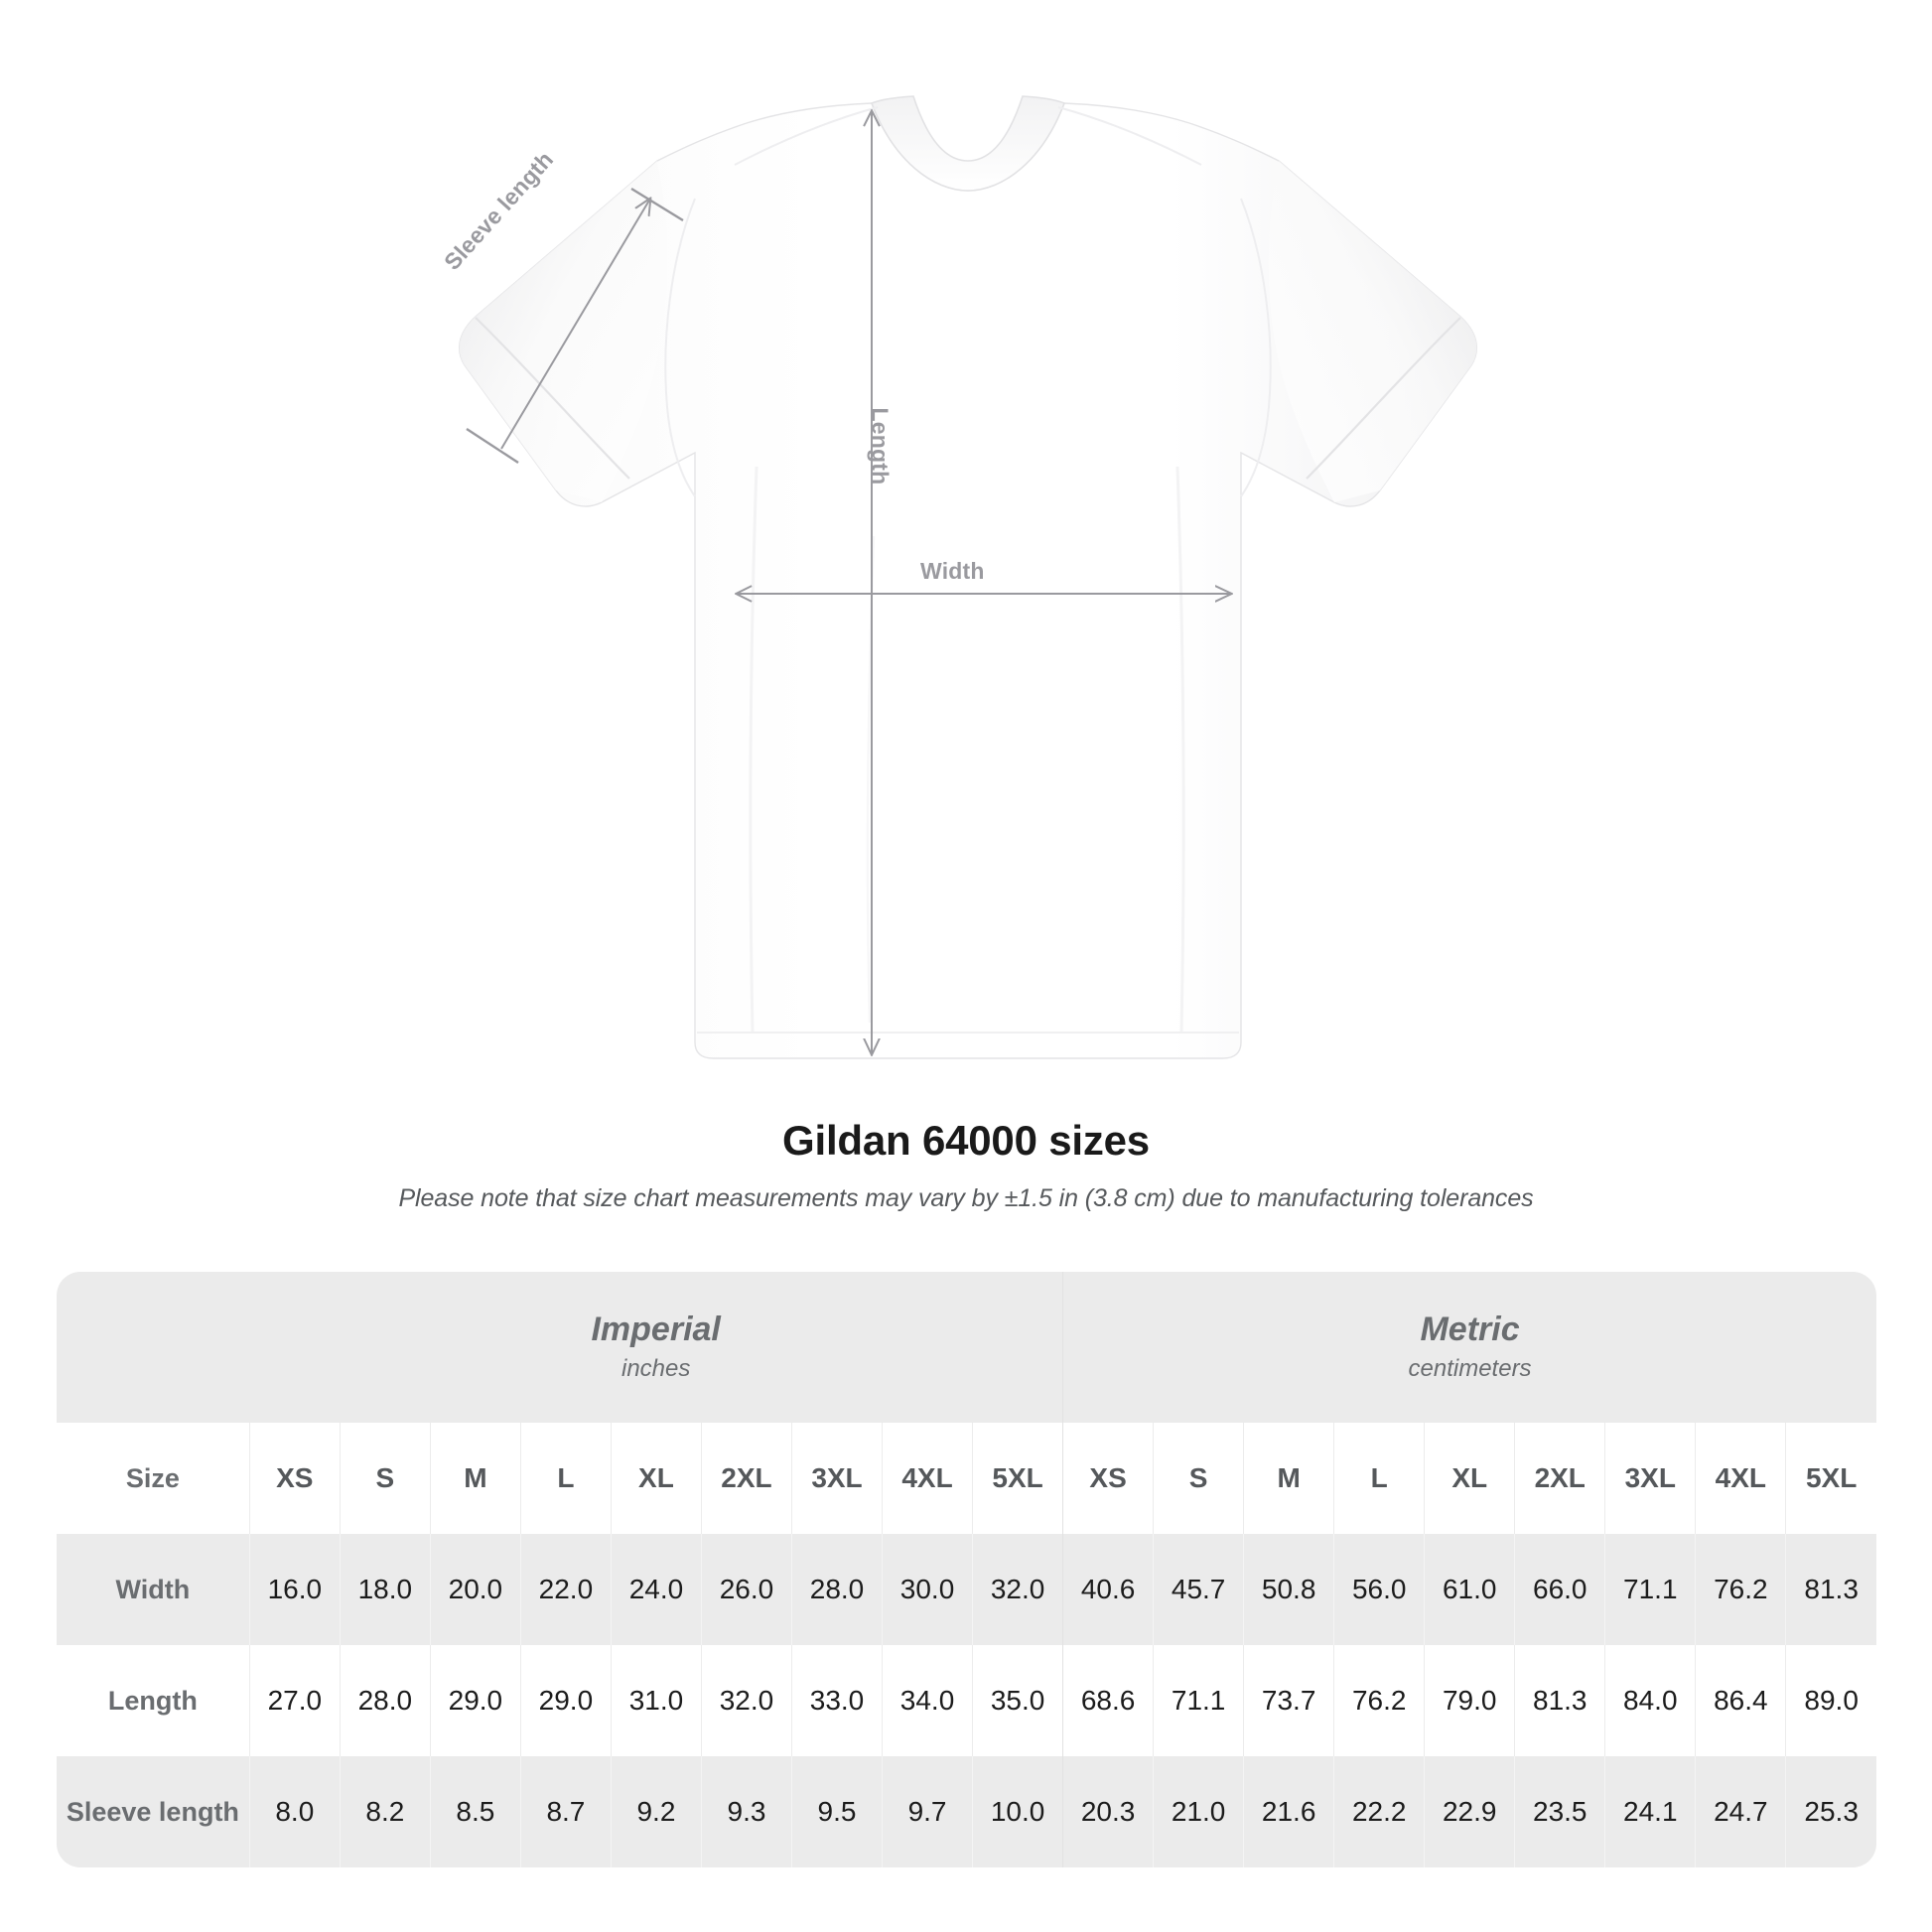 This screenshot has height=1932, width=1932. Describe the element at coordinates (927, 1589) in the screenshot. I see `measurement-cell: 30.0` at that location.